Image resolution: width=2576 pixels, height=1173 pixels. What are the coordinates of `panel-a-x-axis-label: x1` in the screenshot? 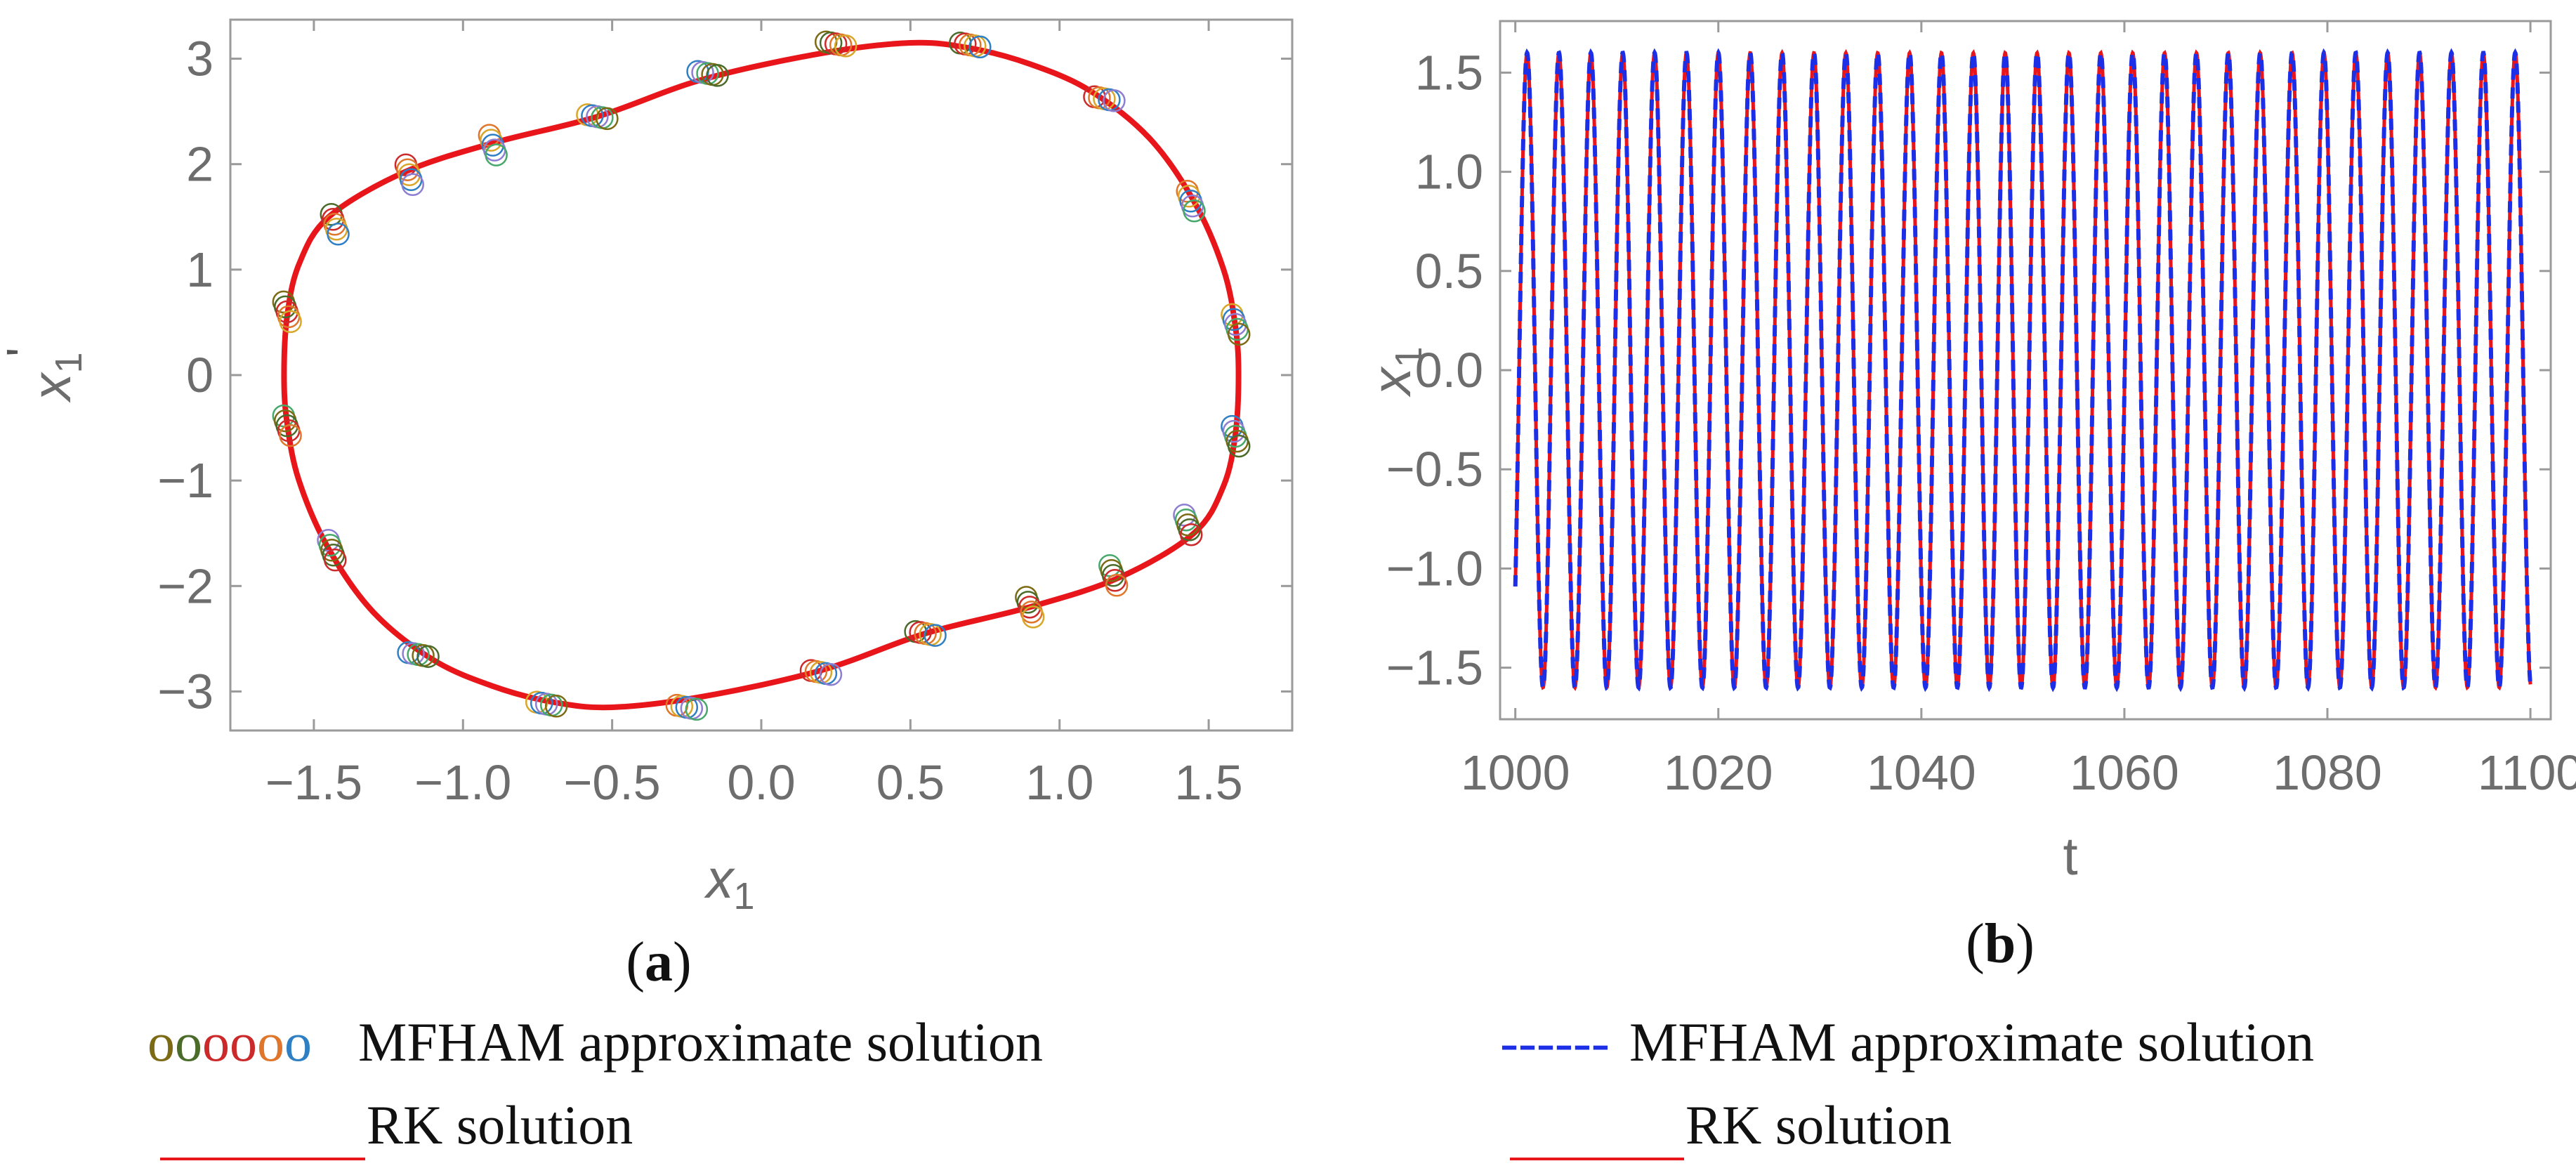 It's located at (729, 883).